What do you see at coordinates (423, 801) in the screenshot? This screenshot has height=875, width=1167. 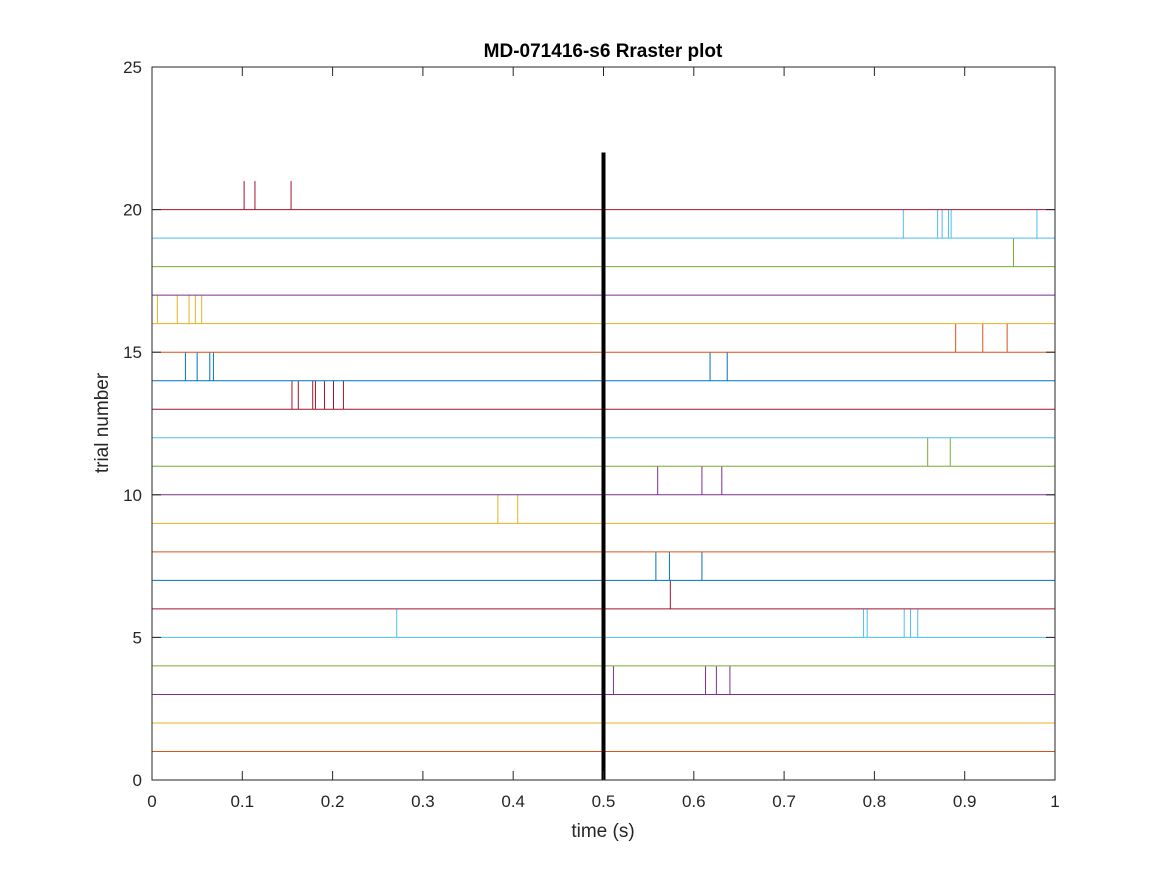 I see `x-tick-label: 0.3` at bounding box center [423, 801].